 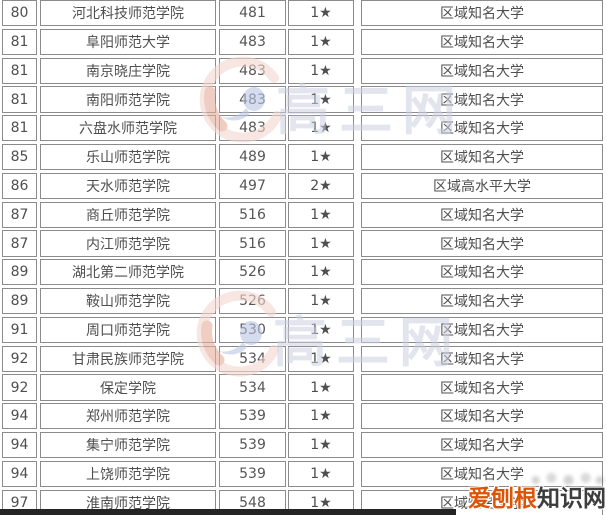 I want to click on rank-cell: 91, so click(x=19, y=330).